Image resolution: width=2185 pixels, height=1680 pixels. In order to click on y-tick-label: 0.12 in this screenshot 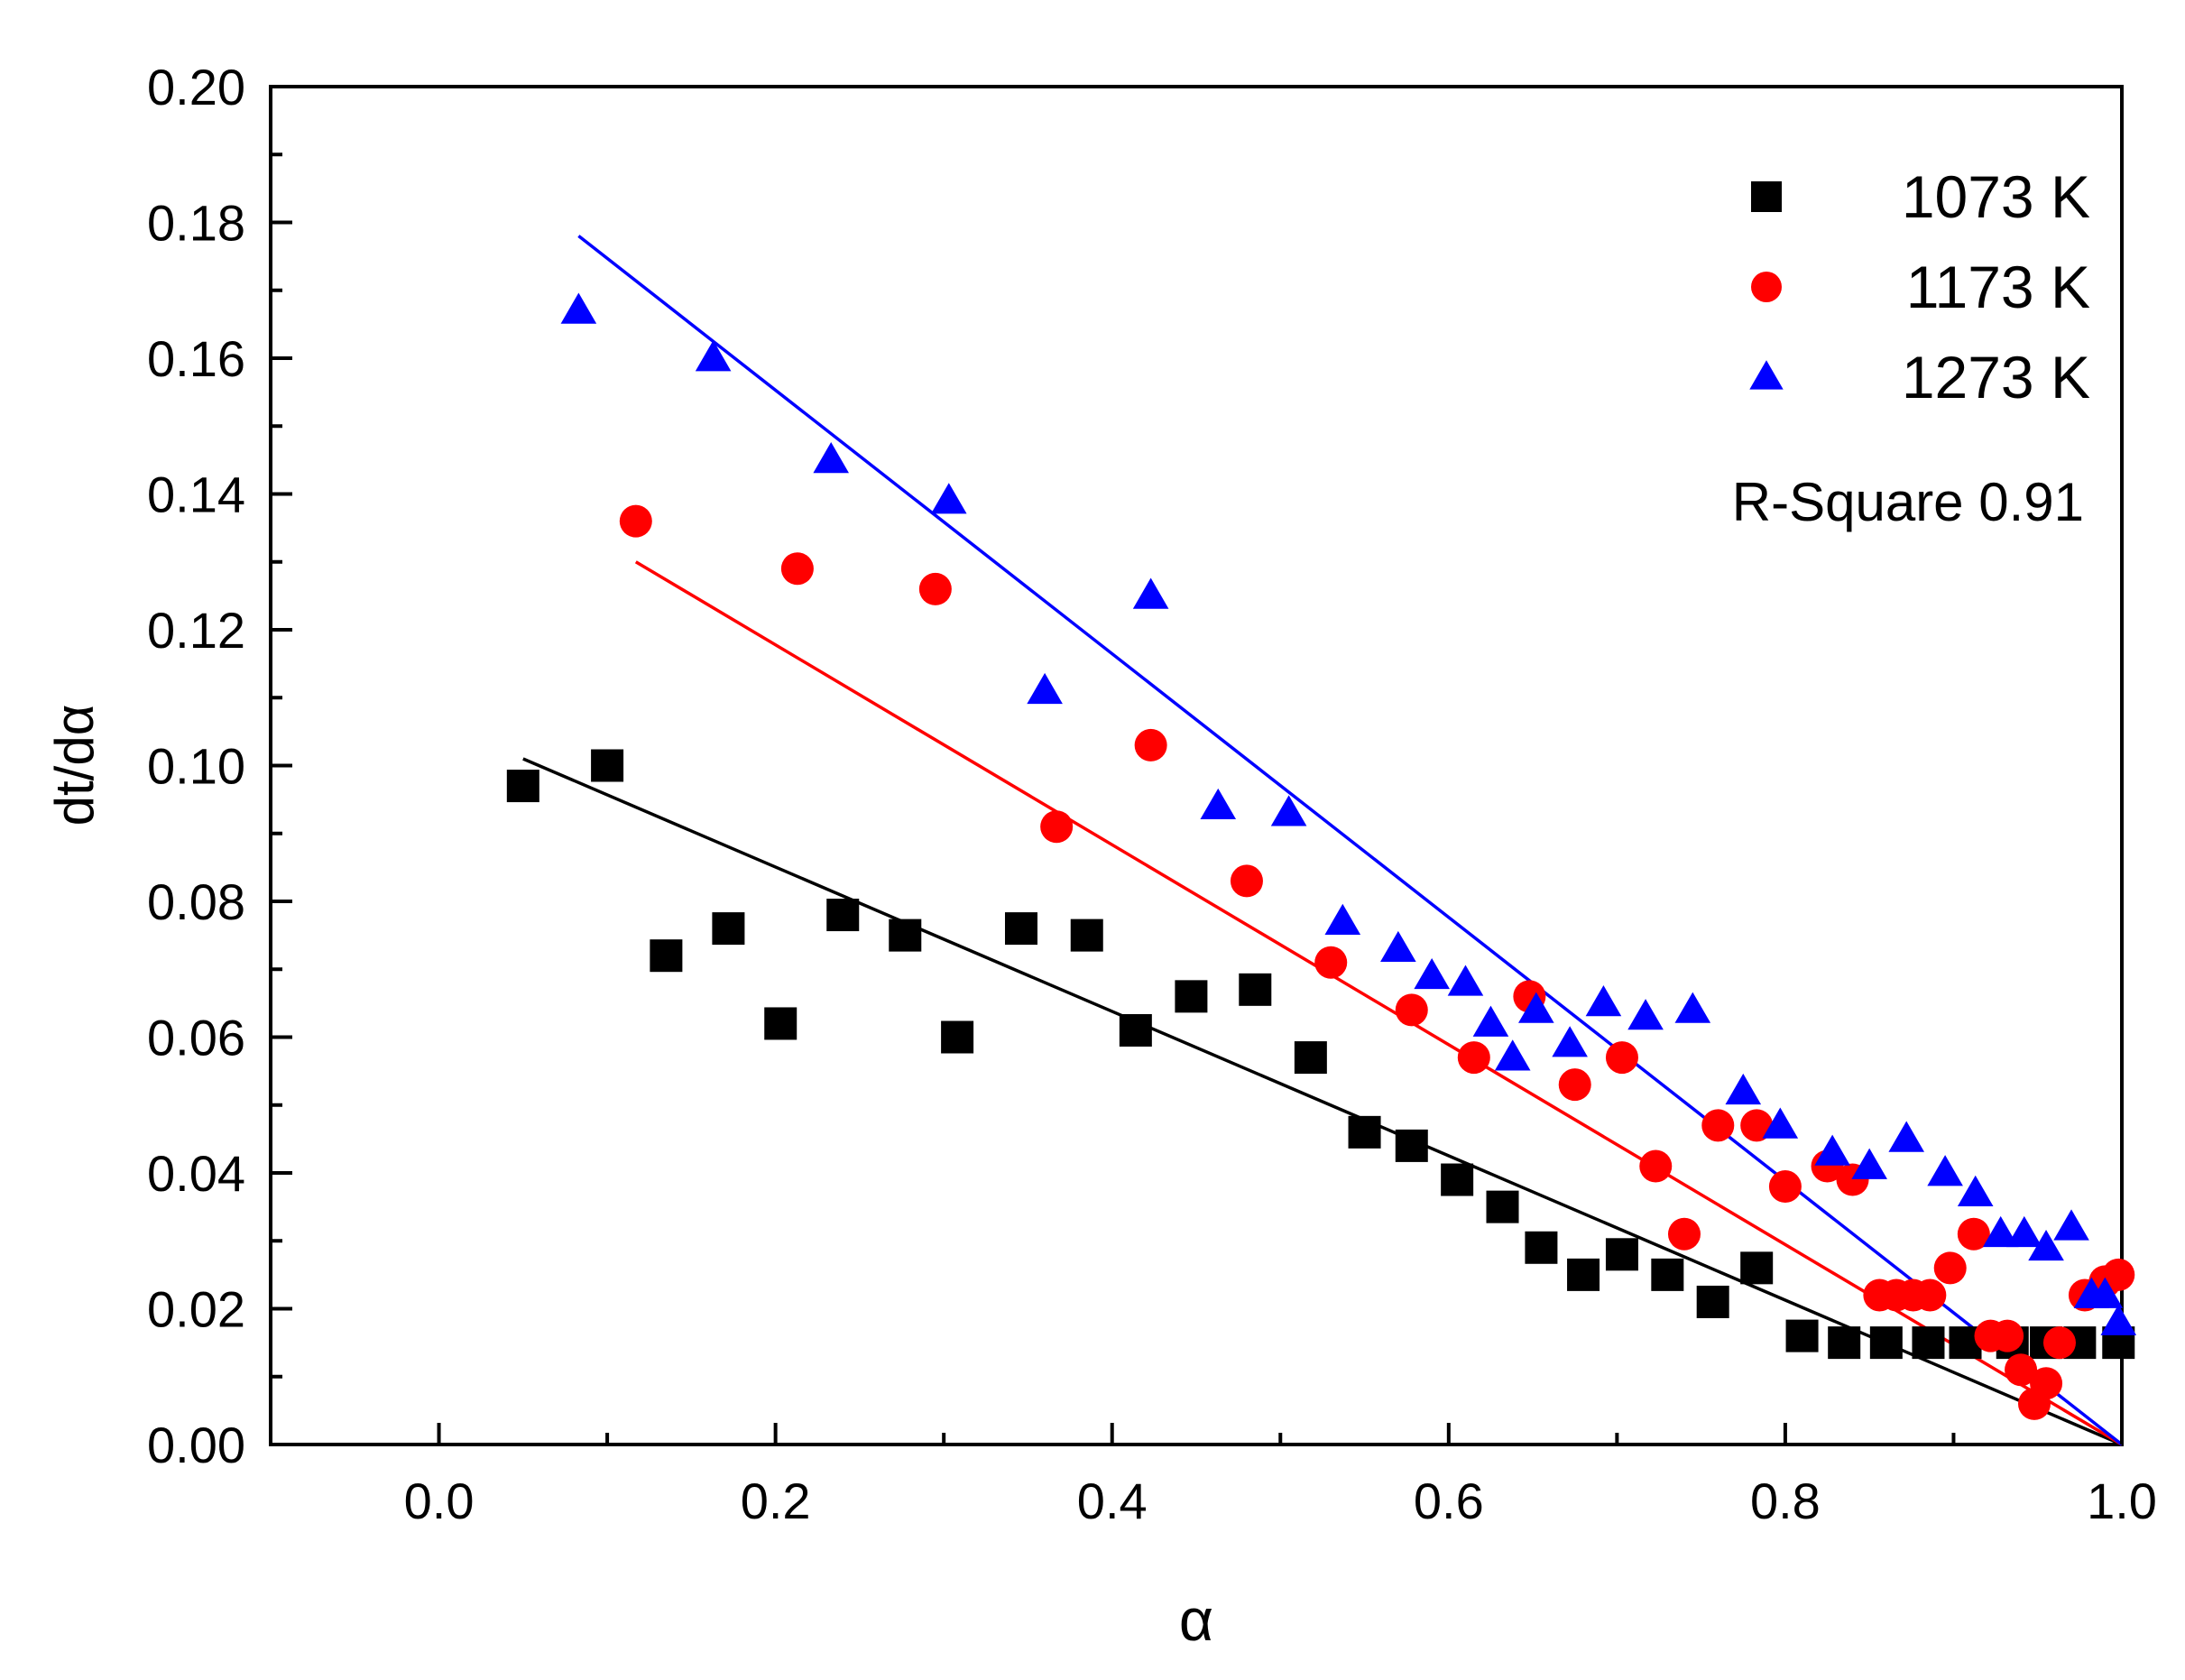, I will do `click(196, 630)`.